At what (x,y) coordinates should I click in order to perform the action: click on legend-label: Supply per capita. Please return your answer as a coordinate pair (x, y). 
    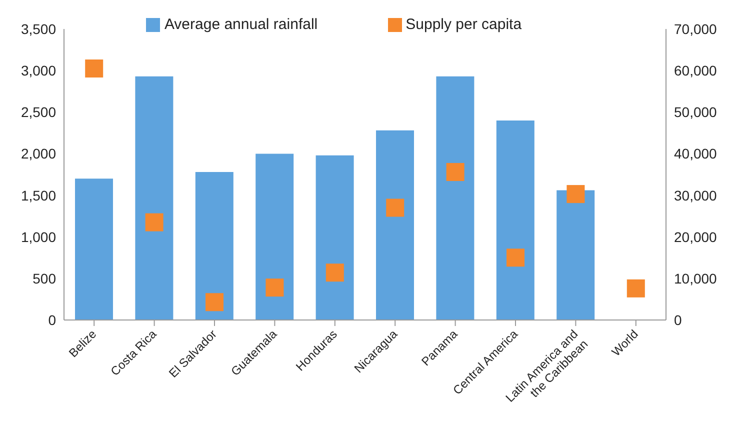
    Looking at the image, I should click on (464, 24).